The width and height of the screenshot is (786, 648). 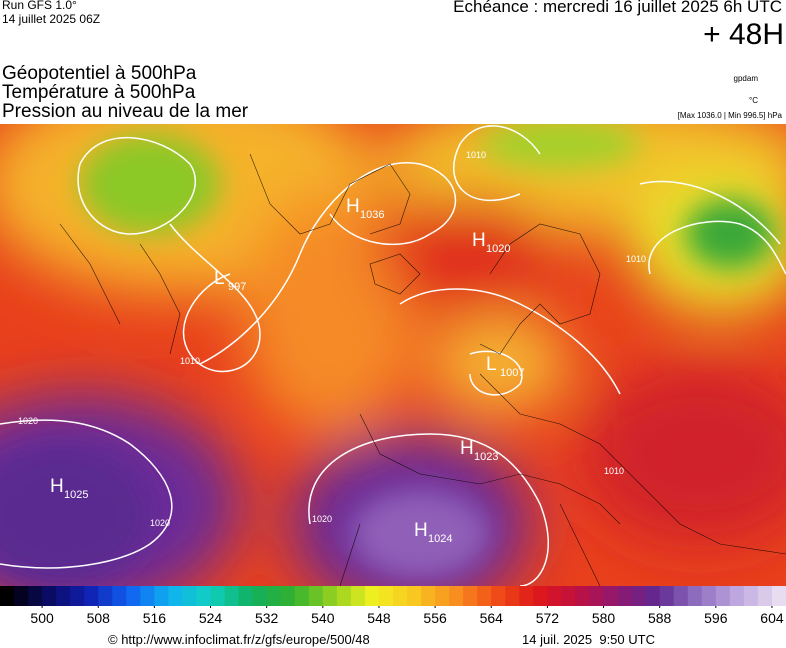 What do you see at coordinates (76, 495) in the screenshot?
I see `pressure-center-value: 1025` at bounding box center [76, 495].